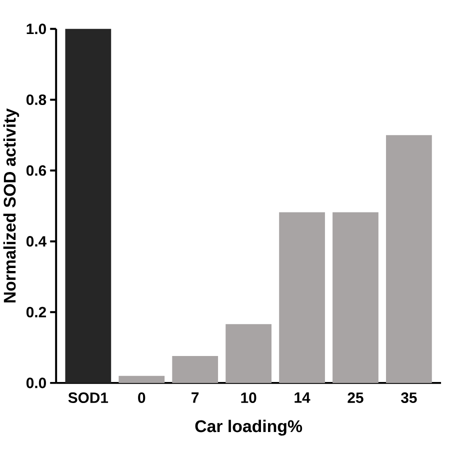 This screenshot has width=454, height=453. What do you see at coordinates (36, 383) in the screenshot?
I see `y-tick-label: 0.0` at bounding box center [36, 383].